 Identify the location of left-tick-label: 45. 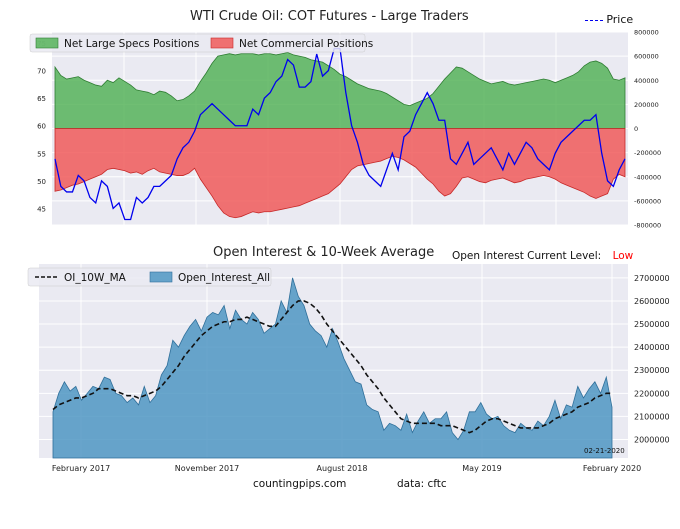
(41, 209).